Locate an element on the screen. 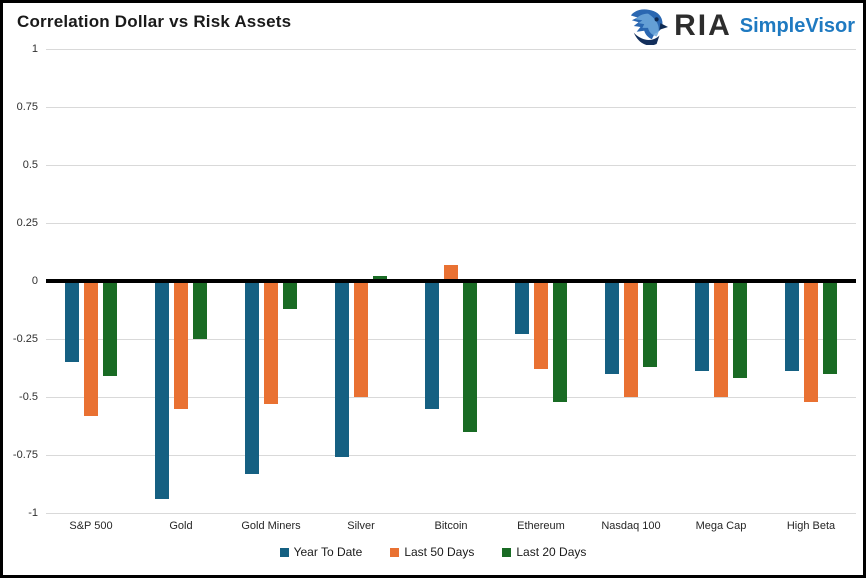 The image size is (866, 578). bar-ethereum-year-to-date is located at coordinates (522, 308).